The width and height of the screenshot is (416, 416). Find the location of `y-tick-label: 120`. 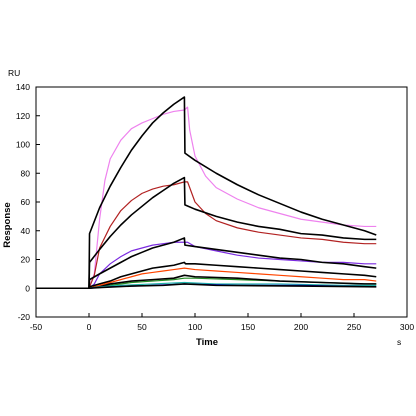

y-tick-label: 120 is located at coordinates (23, 116).